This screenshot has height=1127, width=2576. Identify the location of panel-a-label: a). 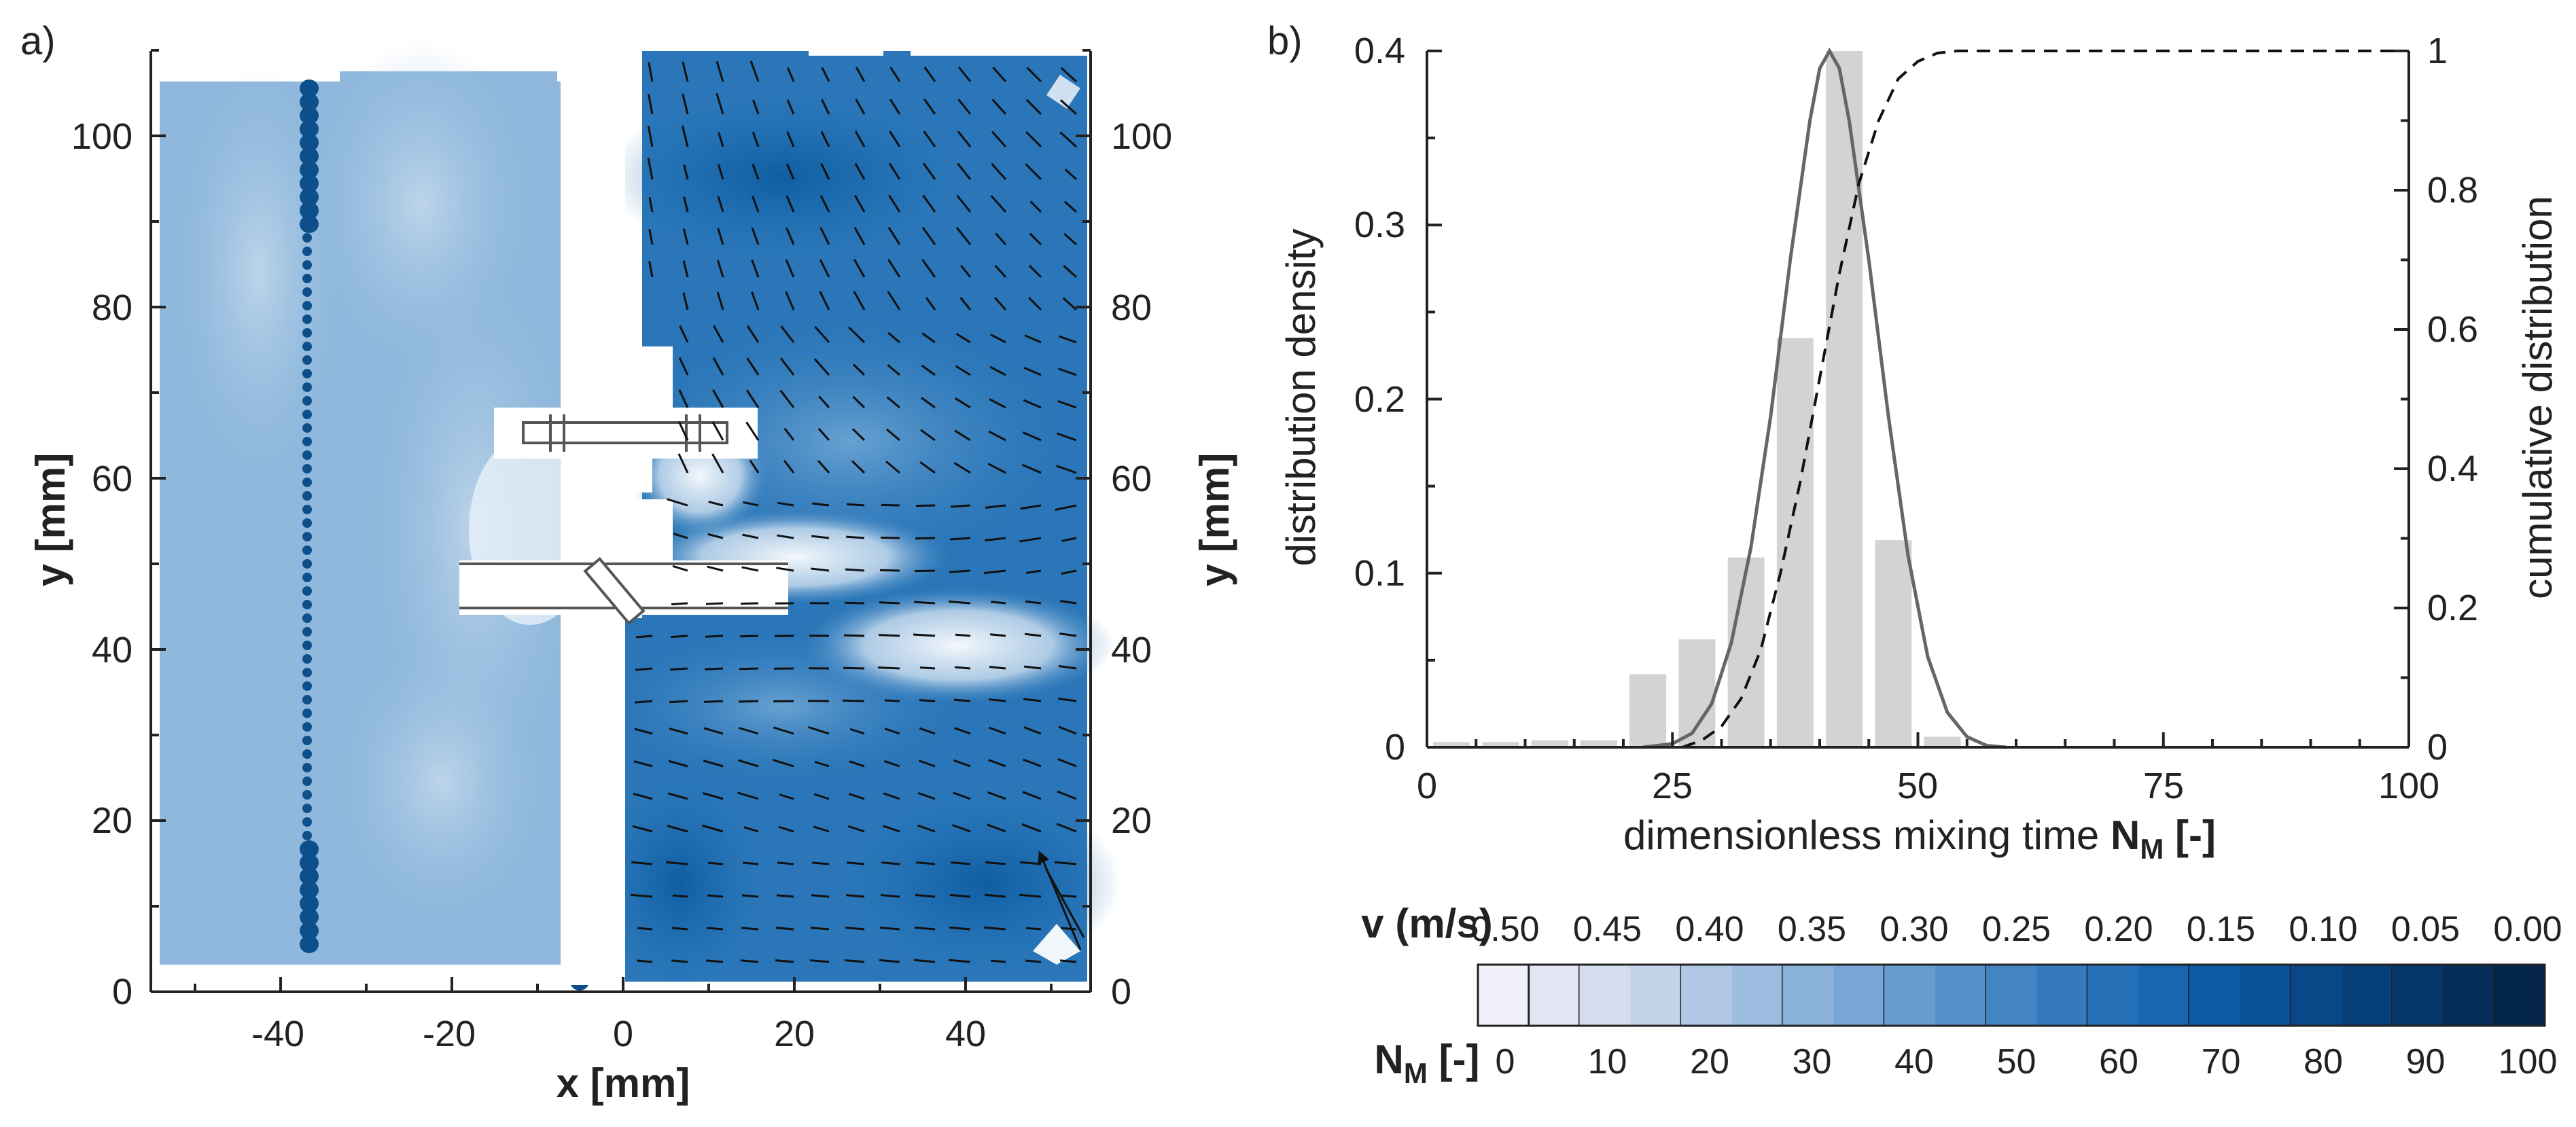
(38, 41).